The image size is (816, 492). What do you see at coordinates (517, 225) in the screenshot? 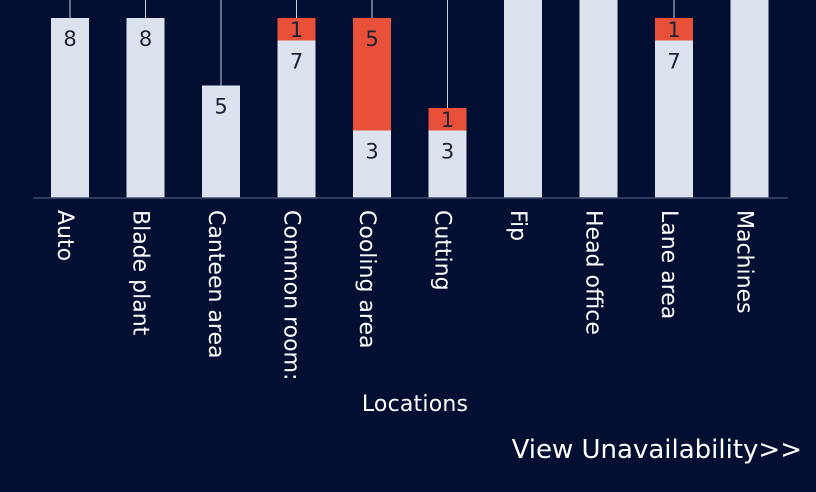
I see `x-tick-label: Fip` at bounding box center [517, 225].